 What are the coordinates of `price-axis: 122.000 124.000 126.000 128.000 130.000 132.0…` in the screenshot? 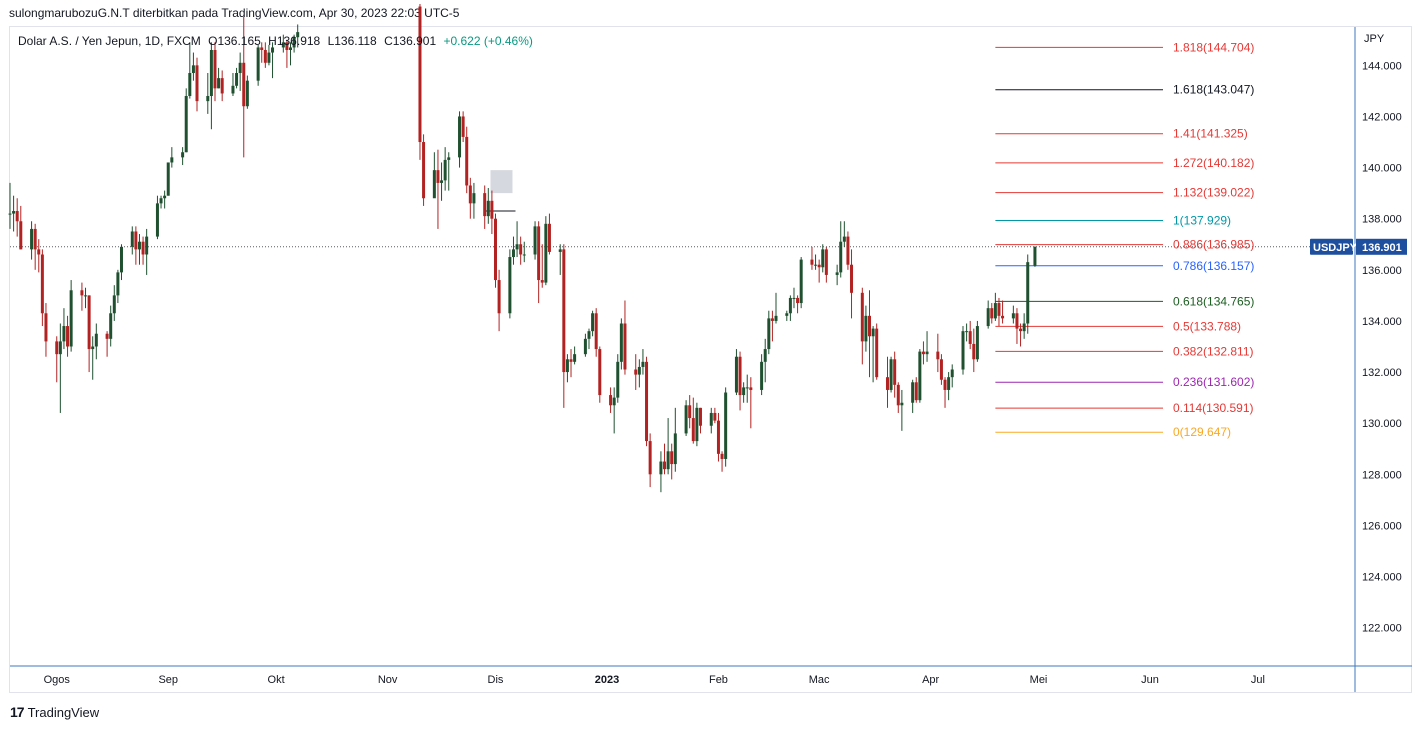 It's located at (1378, 359).